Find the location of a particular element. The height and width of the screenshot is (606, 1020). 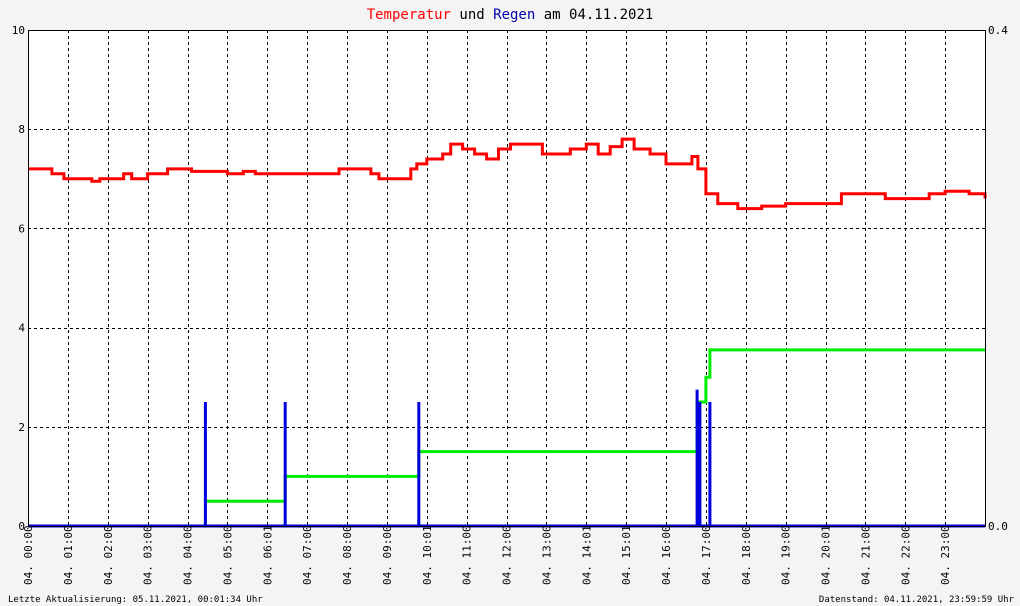

title-segment: Temperatur is located at coordinates (409, 15).